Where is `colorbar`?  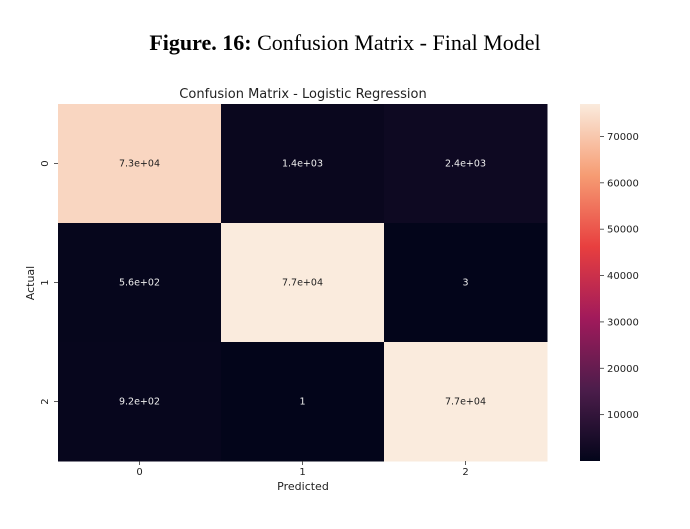
colorbar is located at coordinates (590, 282).